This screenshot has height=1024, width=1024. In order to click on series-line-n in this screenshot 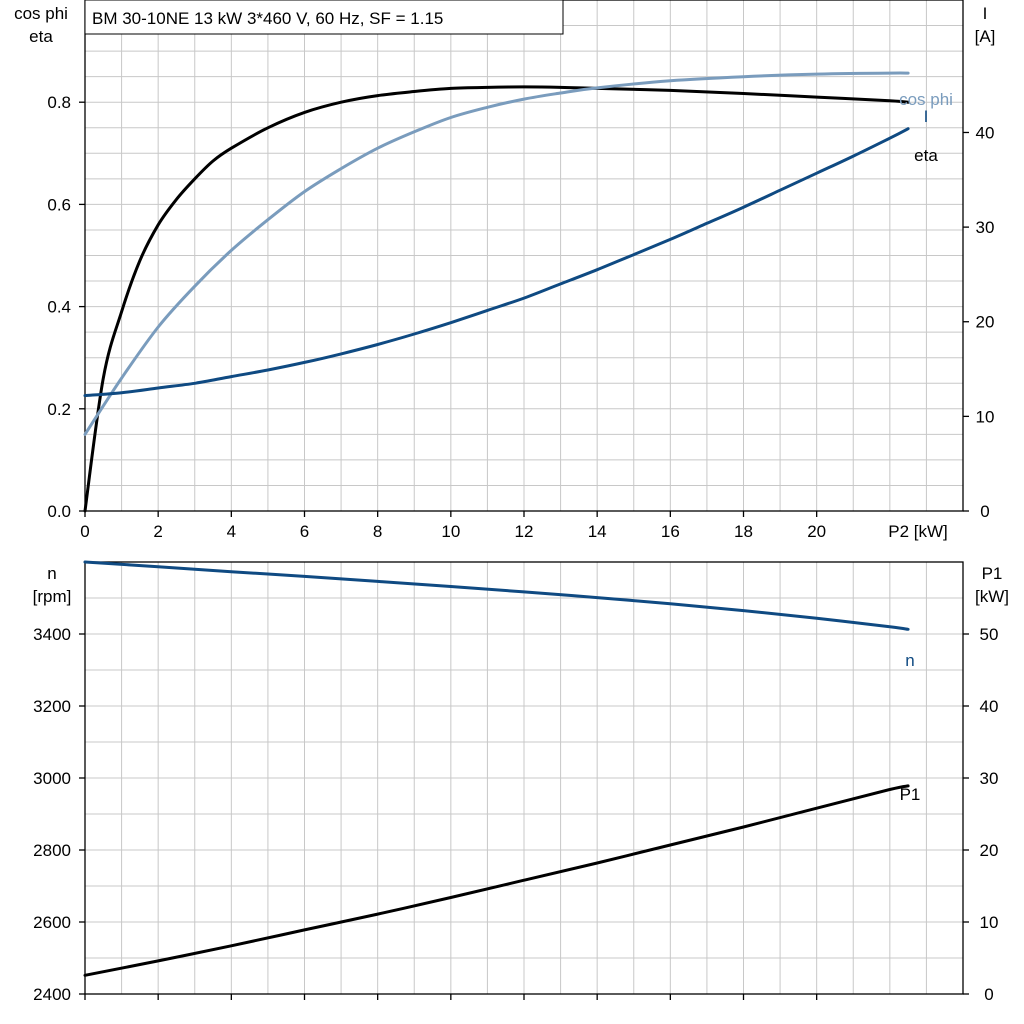, I will do `click(496, 595)`.